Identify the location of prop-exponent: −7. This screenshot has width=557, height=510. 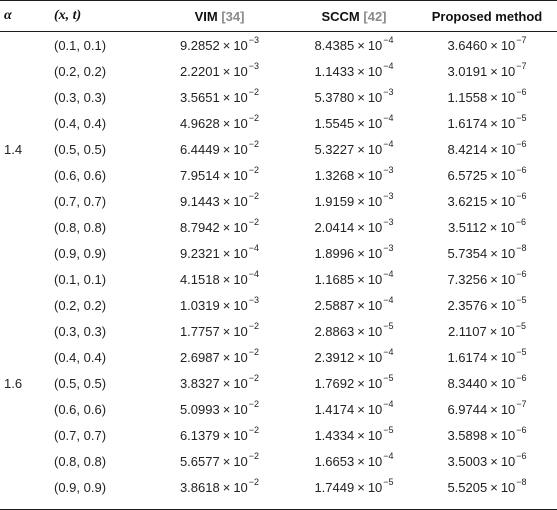
(521, 40).